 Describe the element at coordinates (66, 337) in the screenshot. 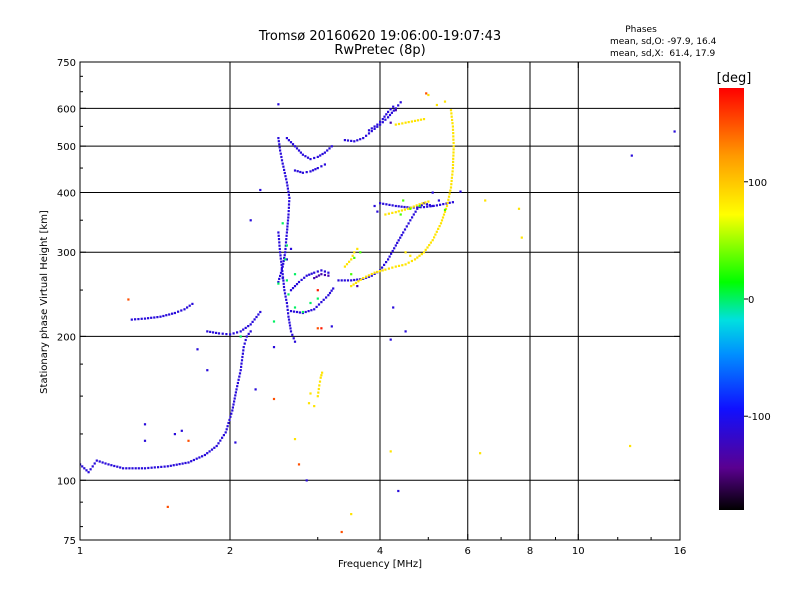

I see `y-tick-label: 200` at that location.